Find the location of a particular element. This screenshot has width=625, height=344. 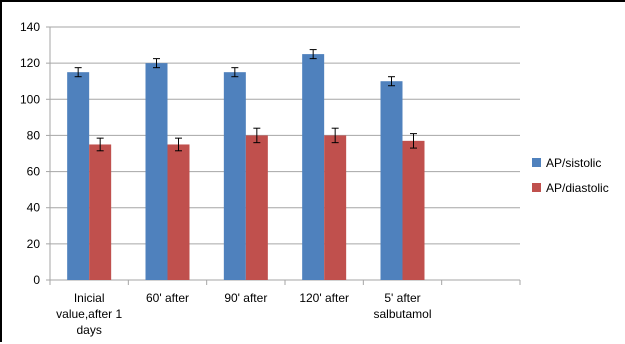

legend: AP/sistolic AP/diastolic is located at coordinates (570, 175).